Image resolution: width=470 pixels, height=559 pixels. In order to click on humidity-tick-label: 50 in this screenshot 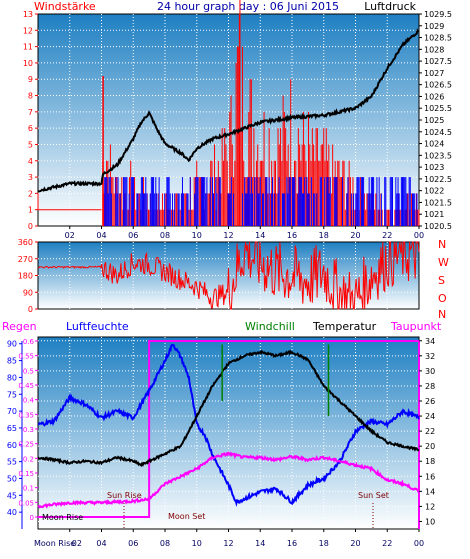, I will do `click(12, 478)`.